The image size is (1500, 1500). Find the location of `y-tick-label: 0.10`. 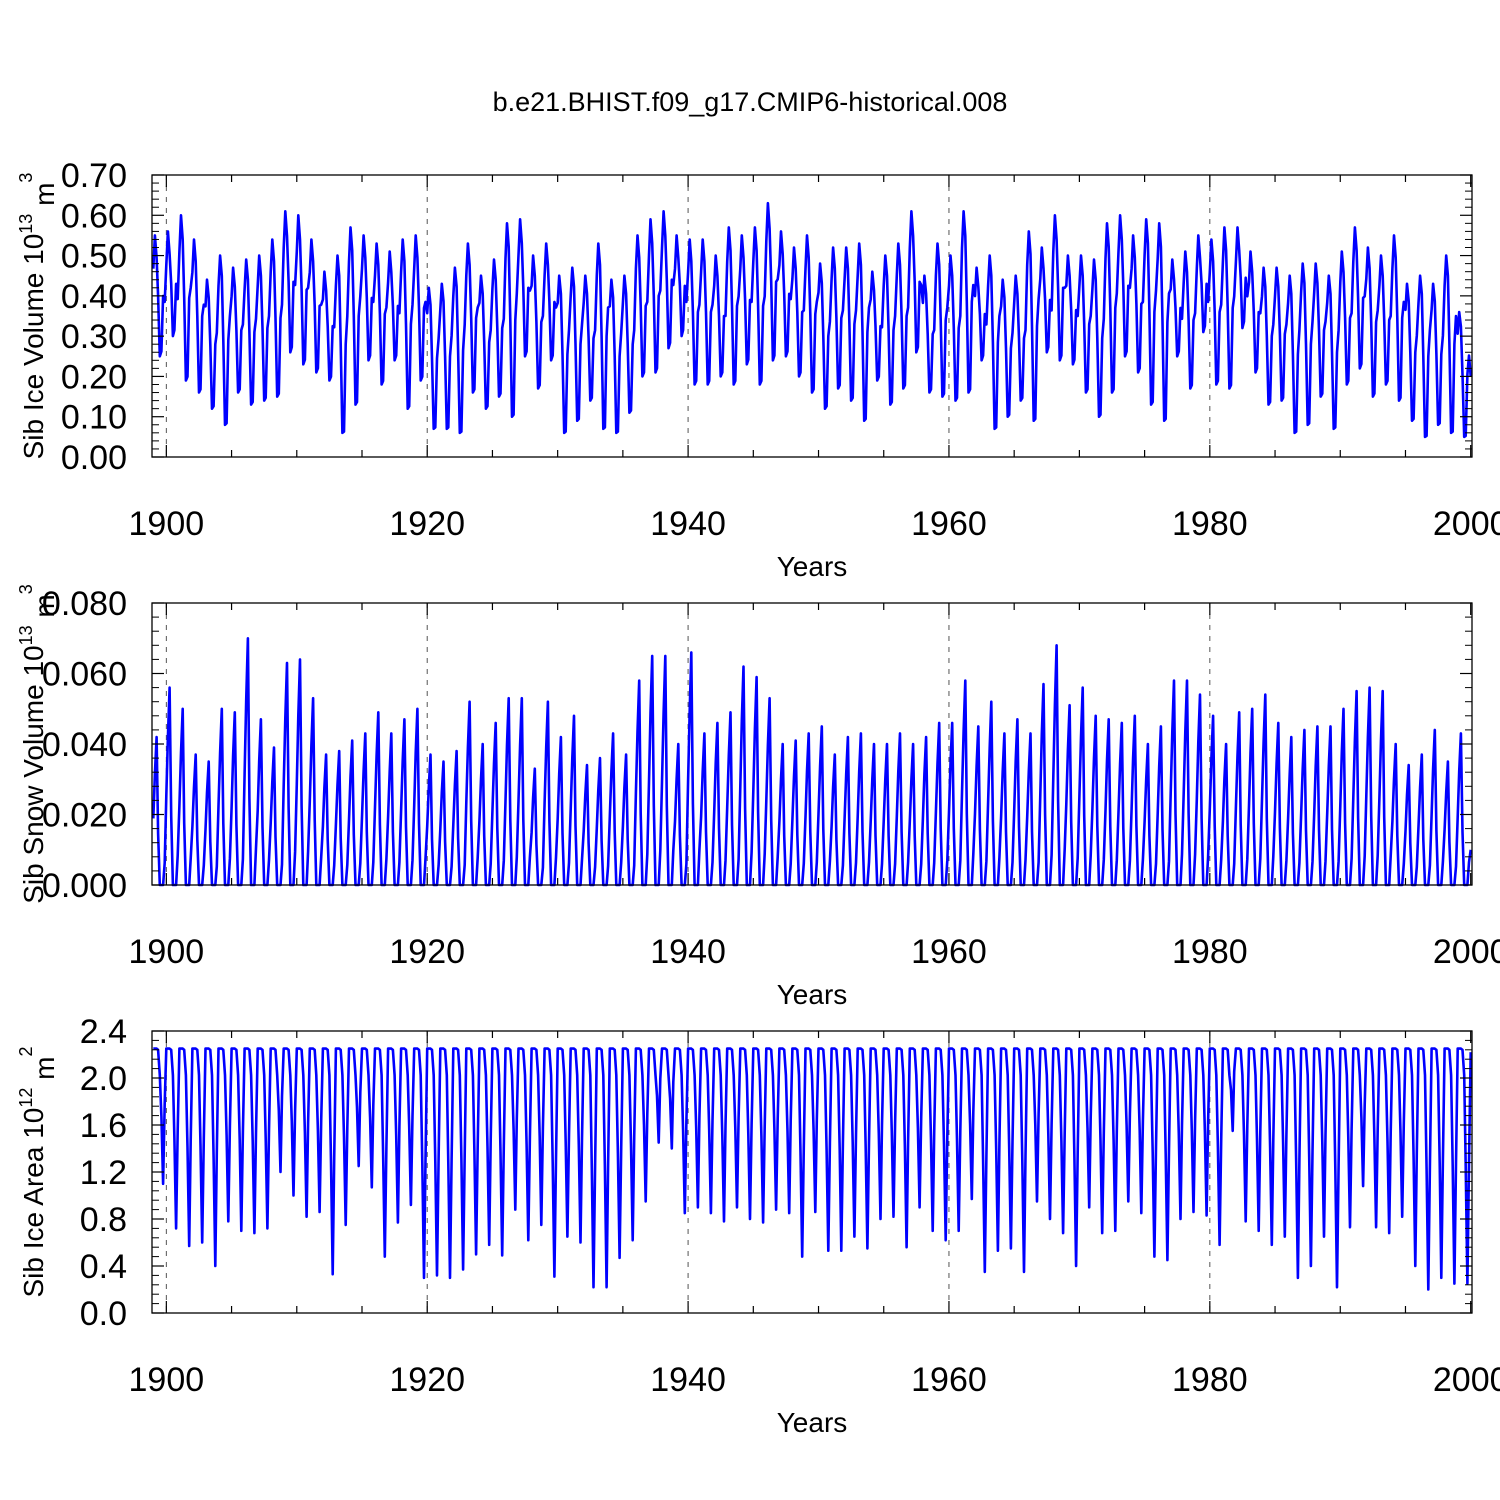

y-tick-label: 0.10 is located at coordinates (94, 418).